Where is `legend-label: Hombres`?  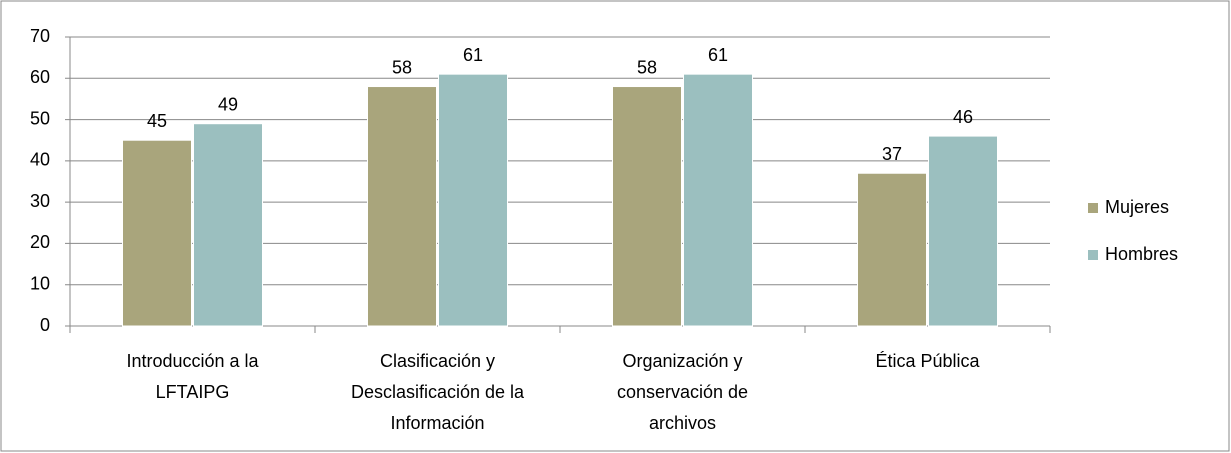 legend-label: Hombres is located at coordinates (1141, 254).